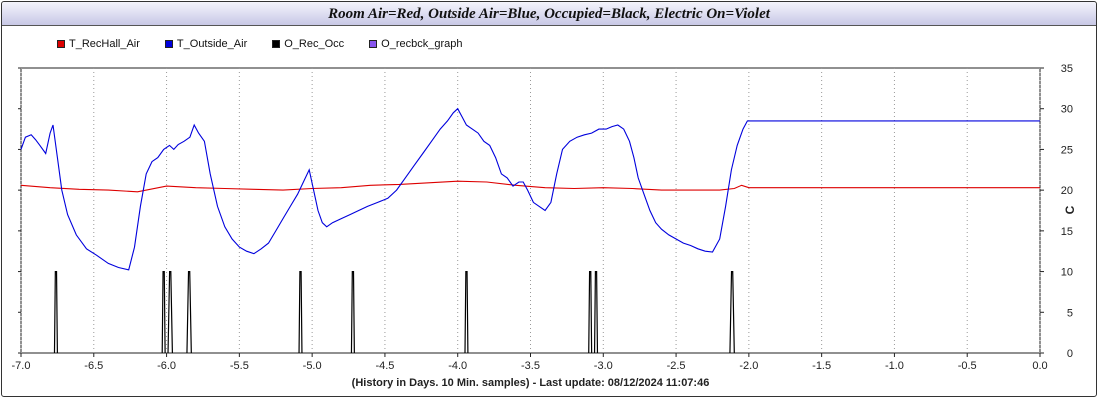  What do you see at coordinates (894, 366) in the screenshot?
I see `x-tick-label: -1.0` at bounding box center [894, 366].